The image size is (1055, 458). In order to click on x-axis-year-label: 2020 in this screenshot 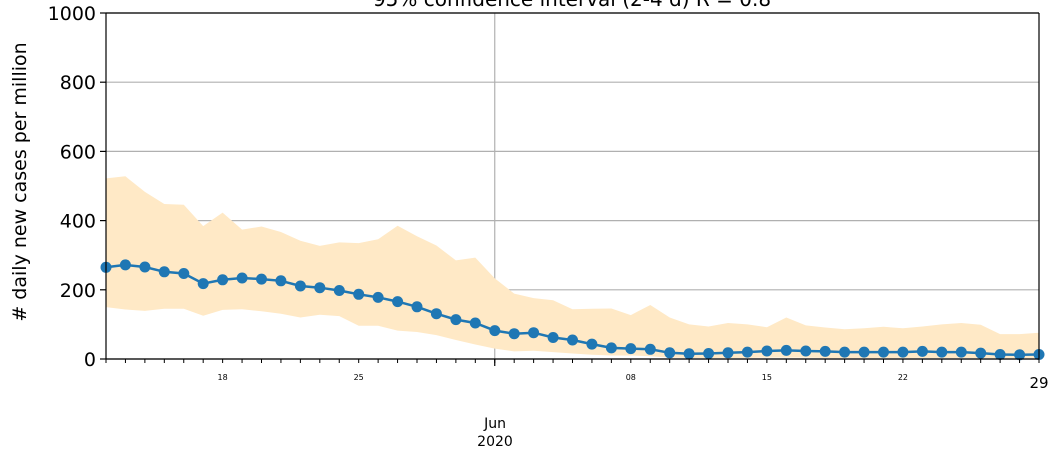, I will do `click(495, 442)`.